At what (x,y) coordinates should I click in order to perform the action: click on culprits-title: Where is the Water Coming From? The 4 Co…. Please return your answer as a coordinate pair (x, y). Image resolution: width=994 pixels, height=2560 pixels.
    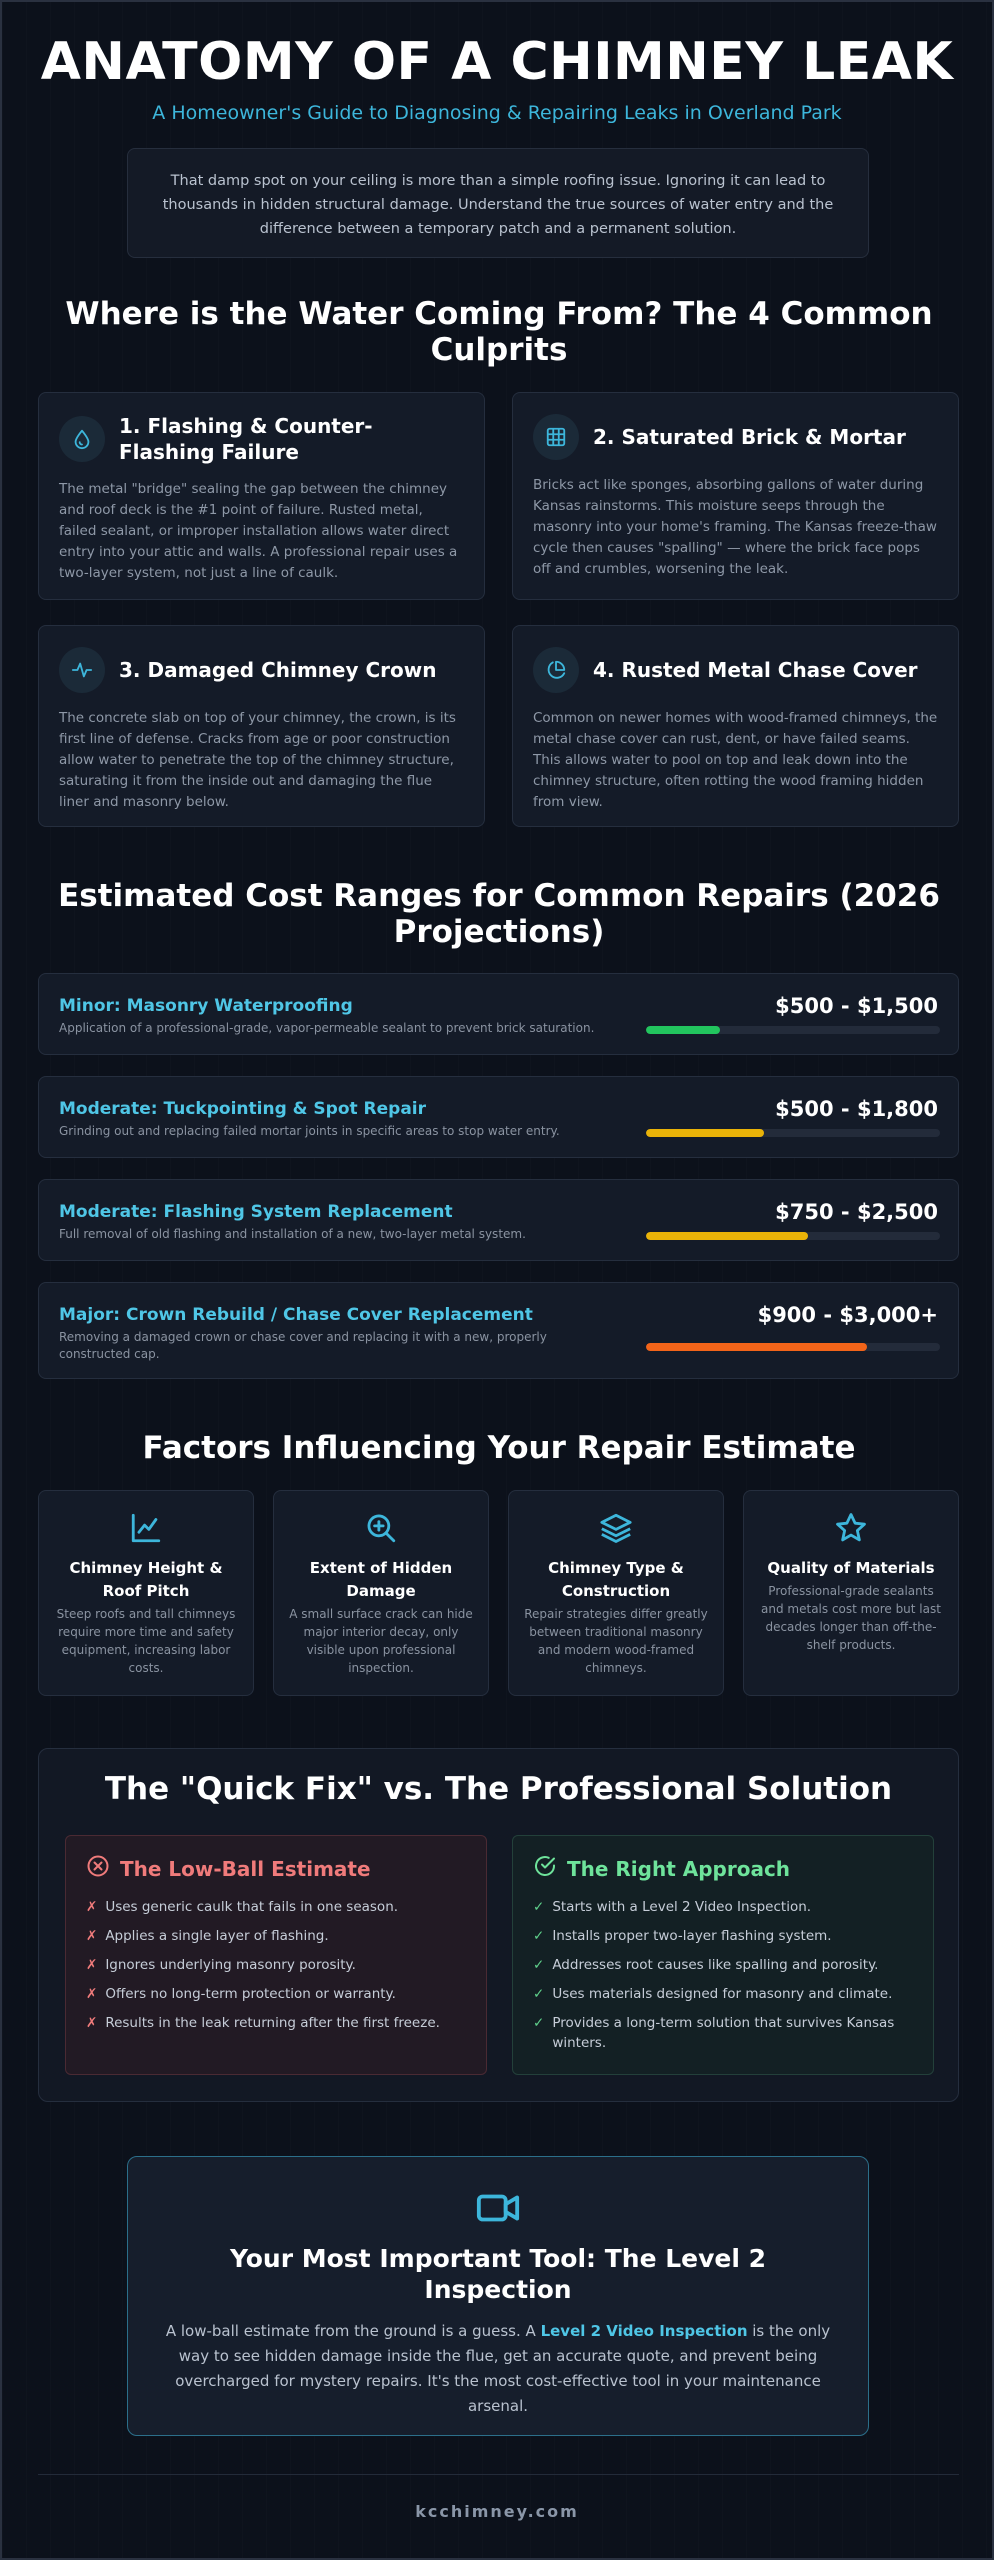
    Looking at the image, I should click on (499, 332).